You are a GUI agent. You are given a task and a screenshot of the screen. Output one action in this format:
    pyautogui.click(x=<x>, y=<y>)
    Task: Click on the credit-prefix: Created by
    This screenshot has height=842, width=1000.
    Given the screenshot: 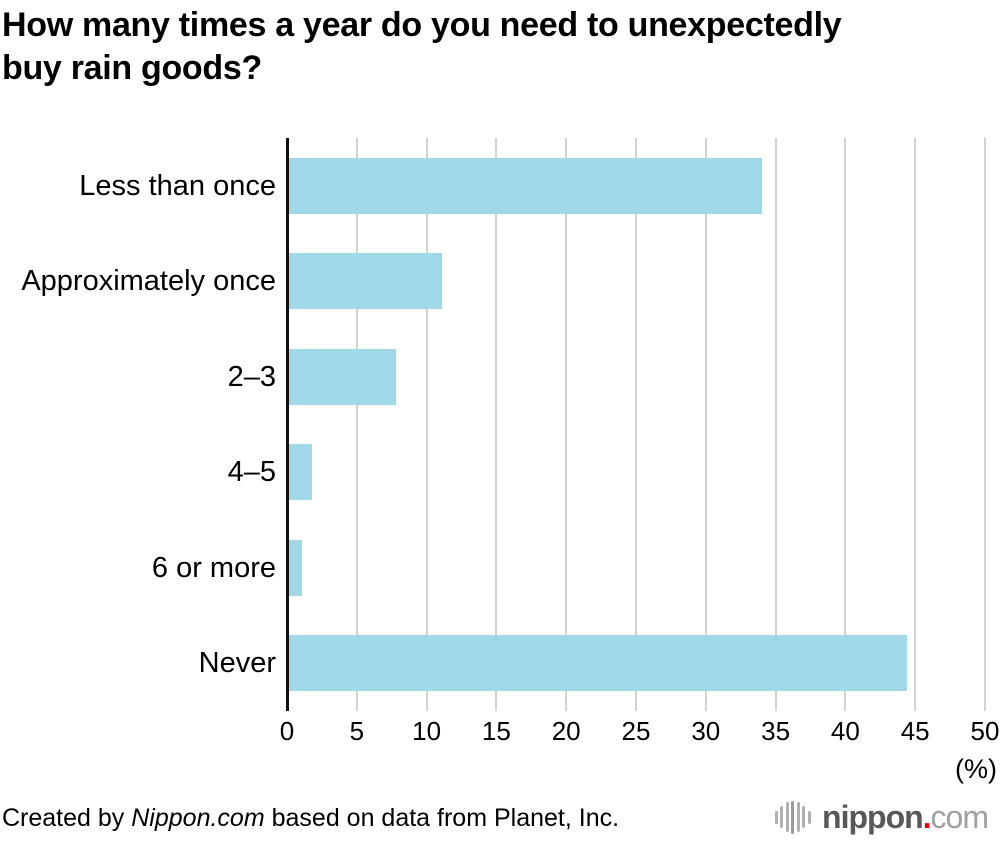 What is the action you would take?
    pyautogui.click(x=67, y=818)
    